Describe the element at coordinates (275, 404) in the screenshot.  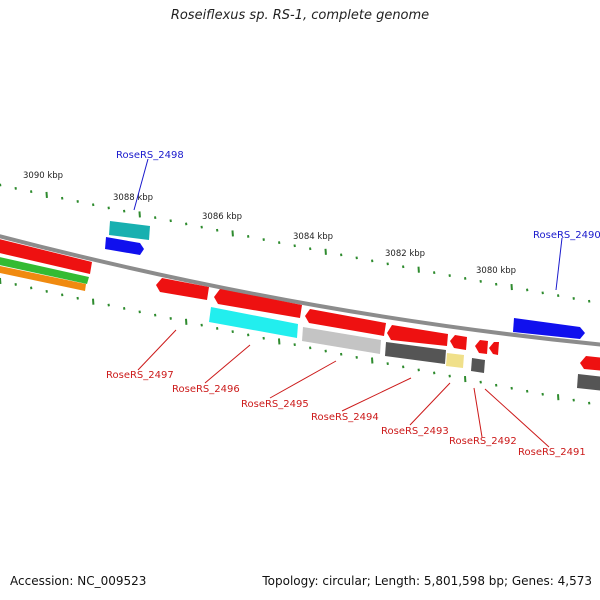
I see `label-roseRS-2495: RoseRS_2495` at that location.